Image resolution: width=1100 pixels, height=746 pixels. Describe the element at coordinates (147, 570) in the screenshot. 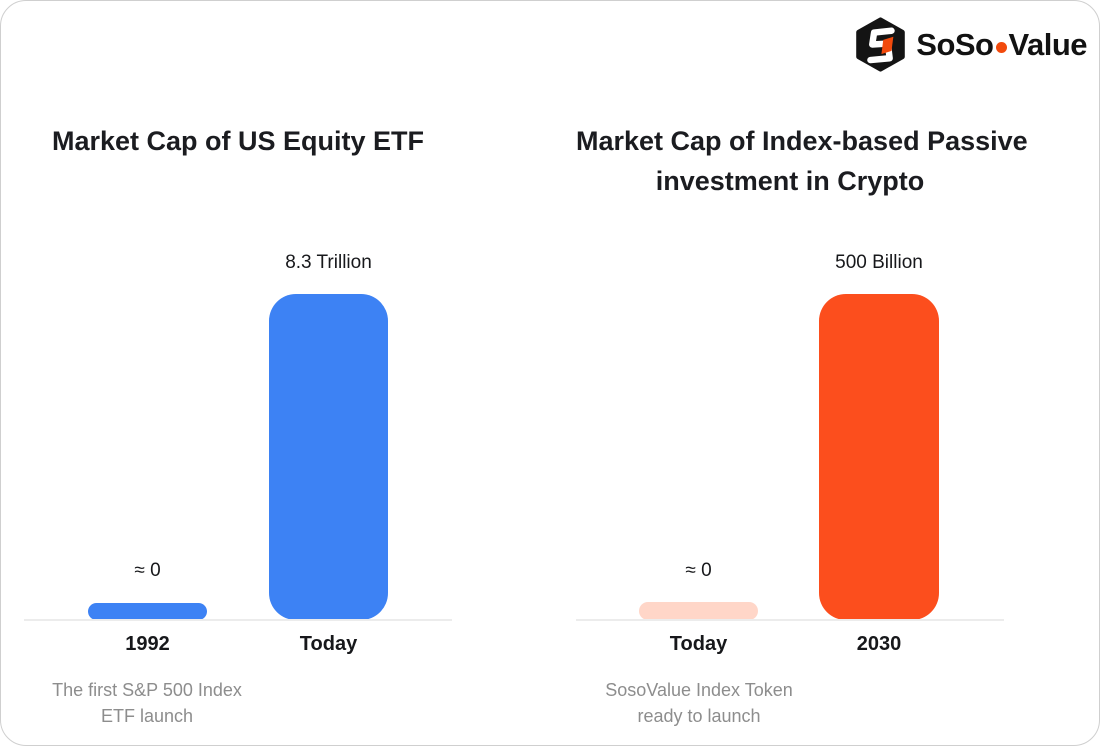

I see `left-bar1-value-label: ≈ 0` at that location.